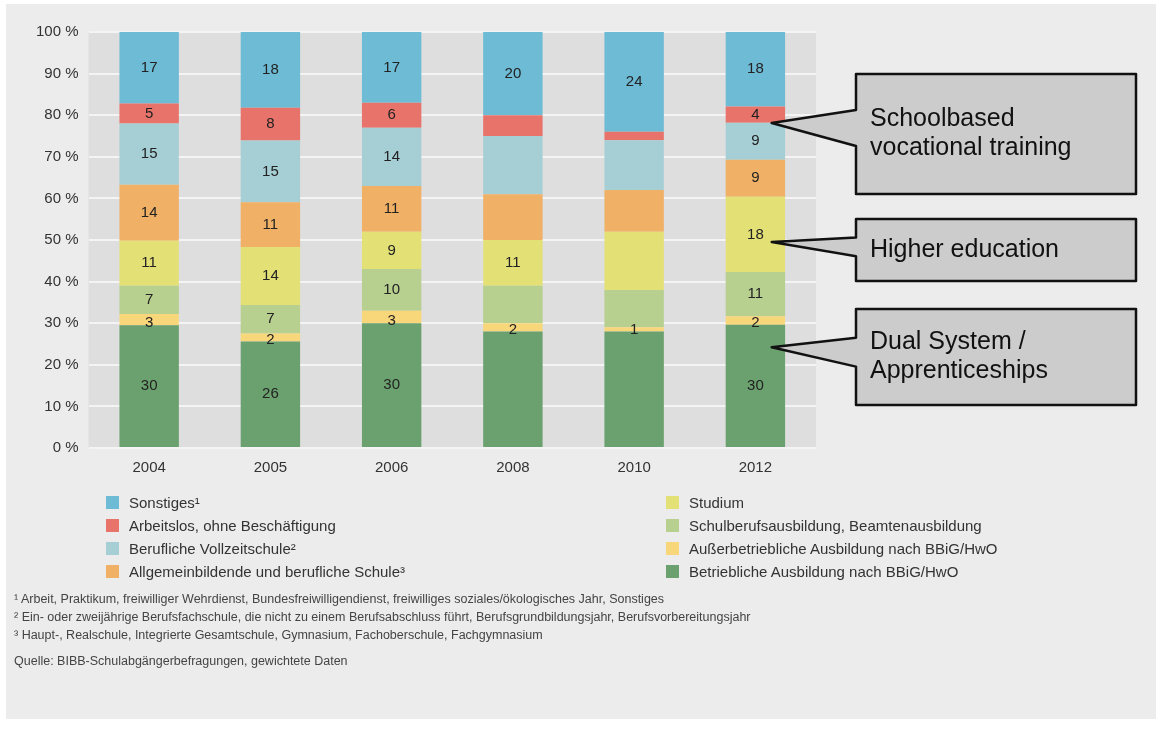  What do you see at coordinates (61, 239) in the screenshot?
I see `y-tick-label: 50 %` at bounding box center [61, 239].